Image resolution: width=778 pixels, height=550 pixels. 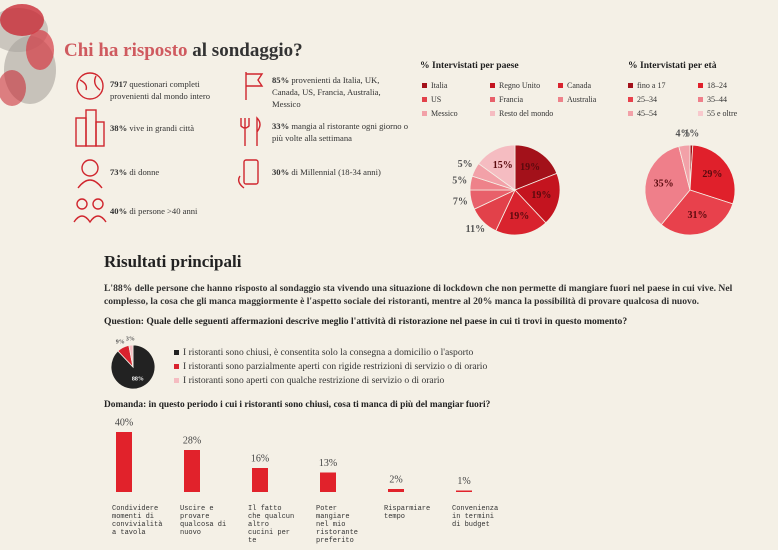 What do you see at coordinates (717, 99) in the screenshot?
I see `legend-label: 35–44` at bounding box center [717, 99].